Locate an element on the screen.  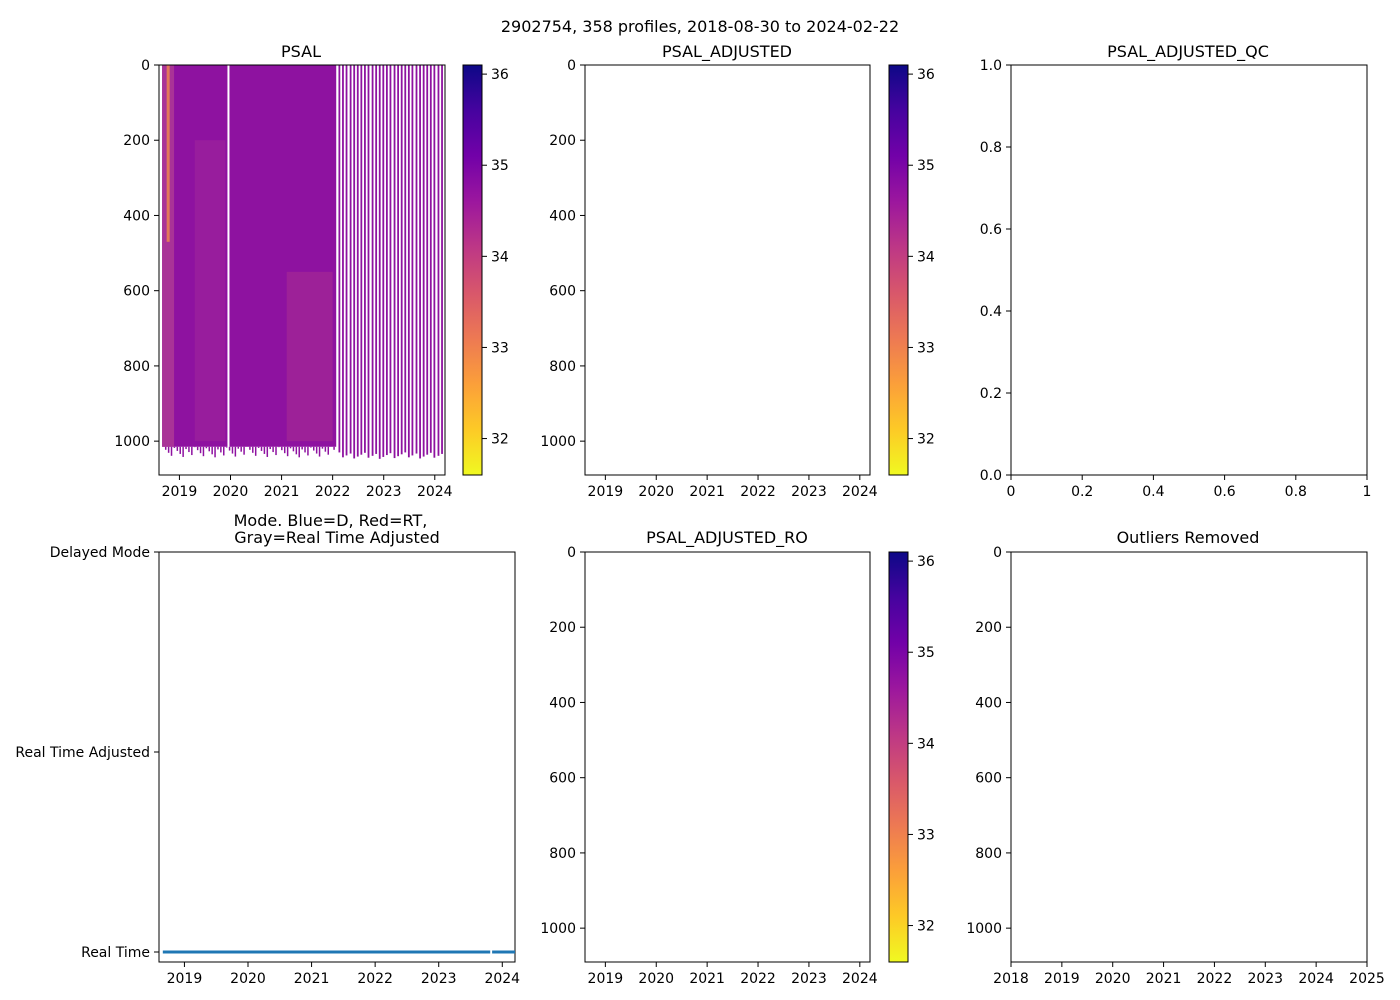
psal_adjusted_ro-y-tick-label: 200 is located at coordinates (562, 628).